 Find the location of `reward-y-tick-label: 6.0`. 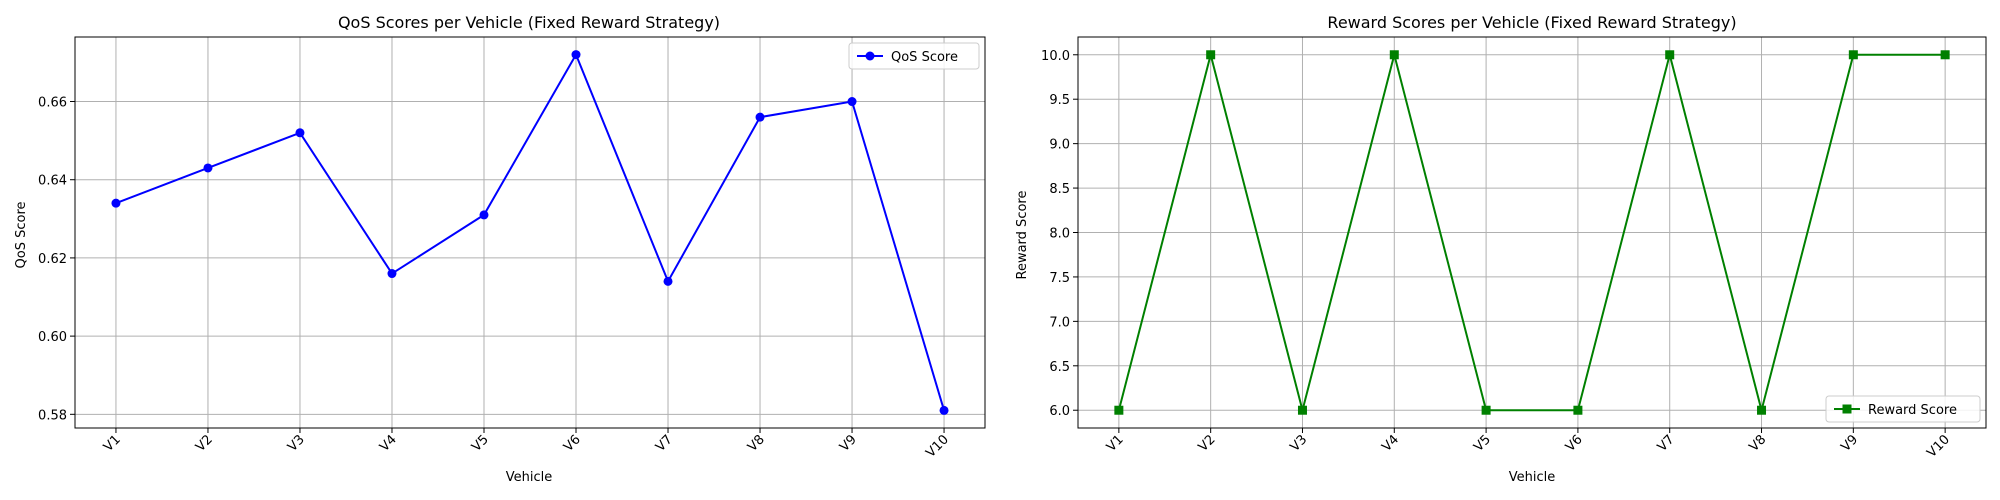

reward-y-tick-label: 6.0 is located at coordinates (1059, 411).